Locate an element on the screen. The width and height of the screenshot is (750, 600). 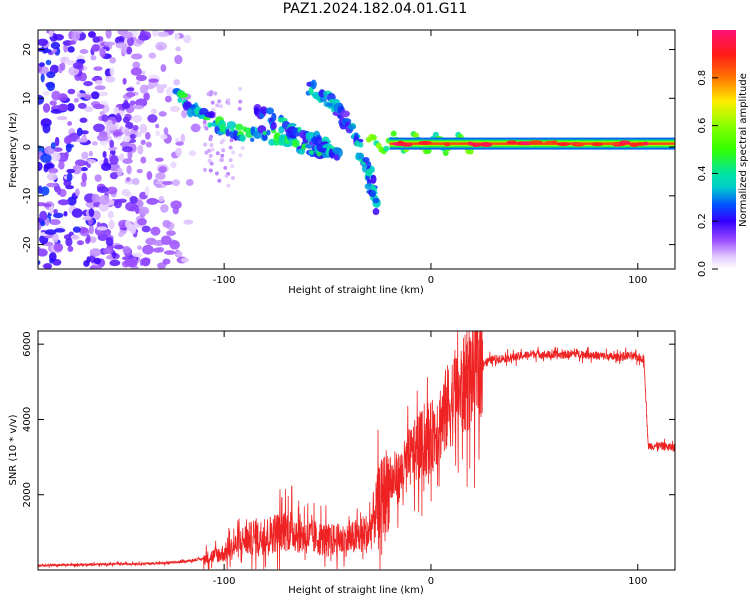
colorbar-gradient is located at coordinates (724, 149).